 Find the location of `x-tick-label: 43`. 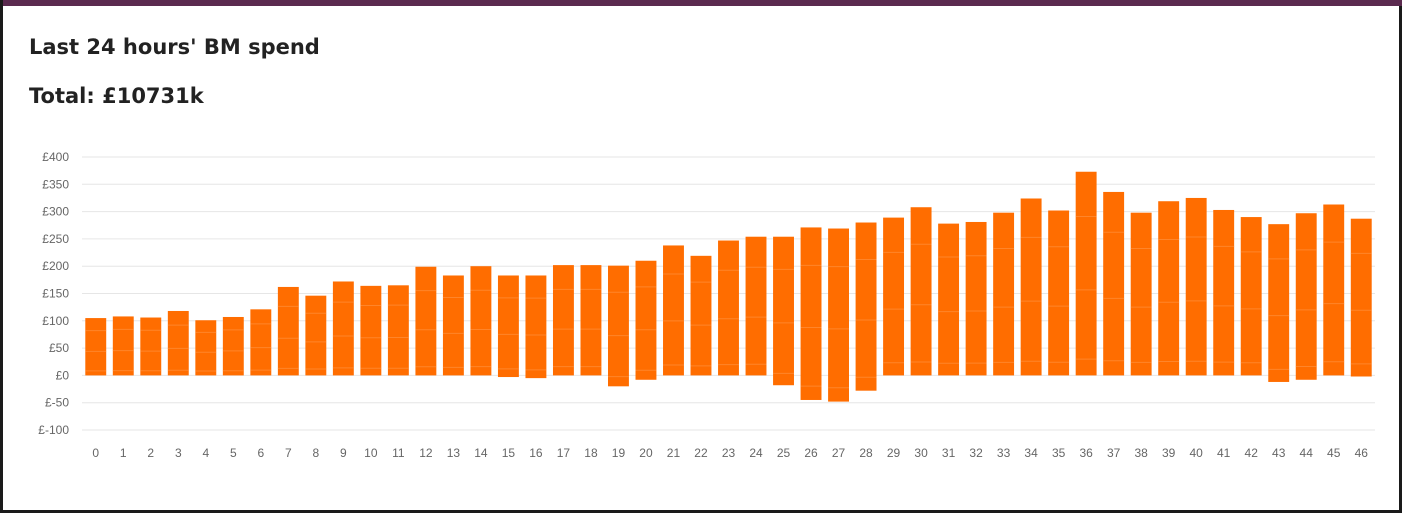

x-tick-label: 43 is located at coordinates (1279, 453).